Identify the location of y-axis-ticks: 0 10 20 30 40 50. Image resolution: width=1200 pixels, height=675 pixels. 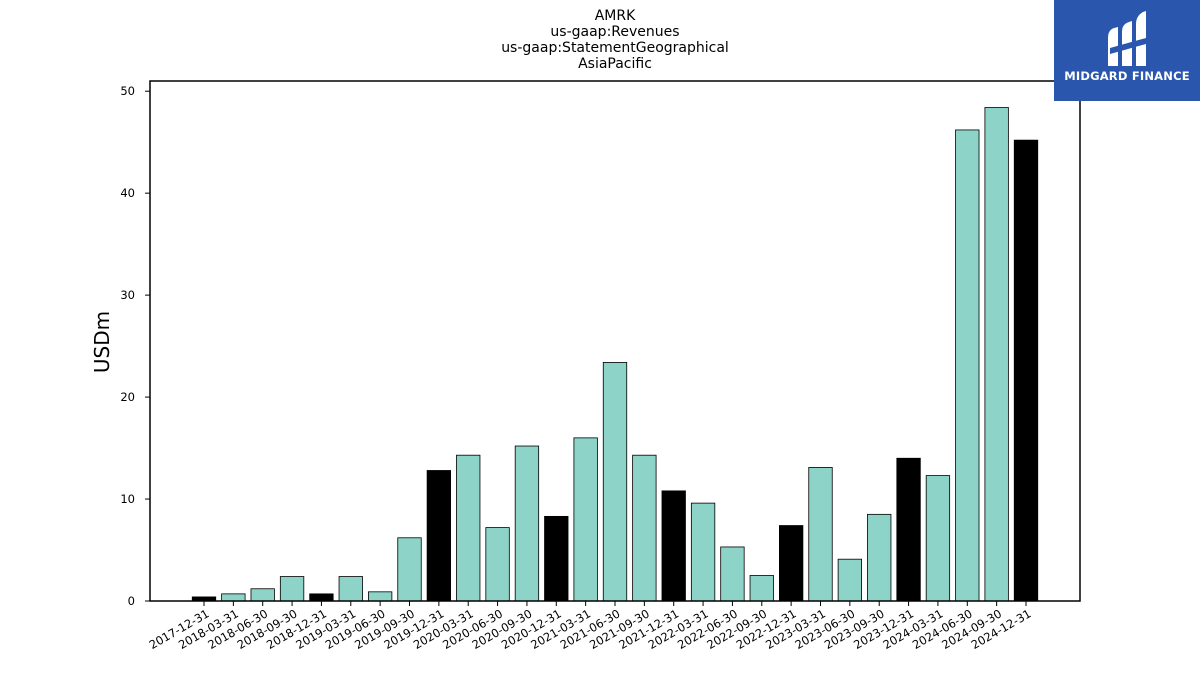
(135, 346).